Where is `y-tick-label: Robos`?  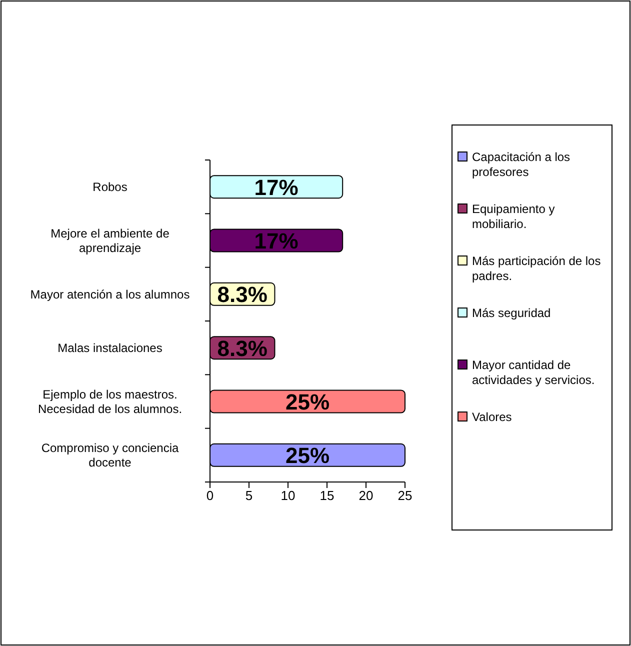
y-tick-label: Robos is located at coordinates (110, 187).